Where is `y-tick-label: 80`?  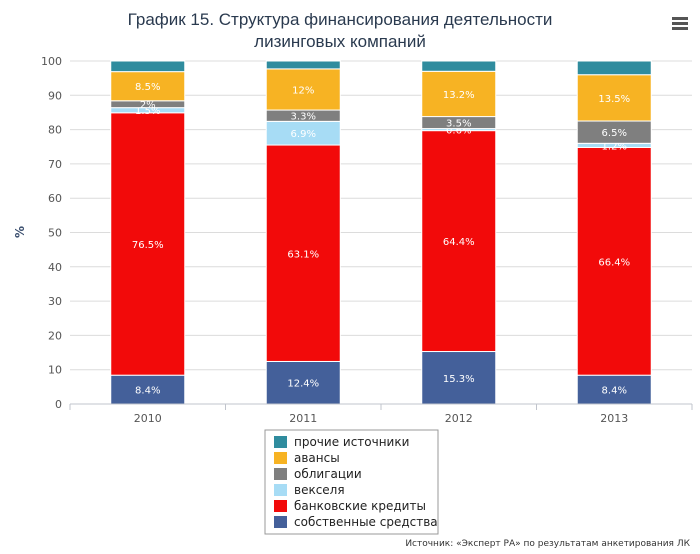 y-tick-label: 80 is located at coordinates (55, 130).